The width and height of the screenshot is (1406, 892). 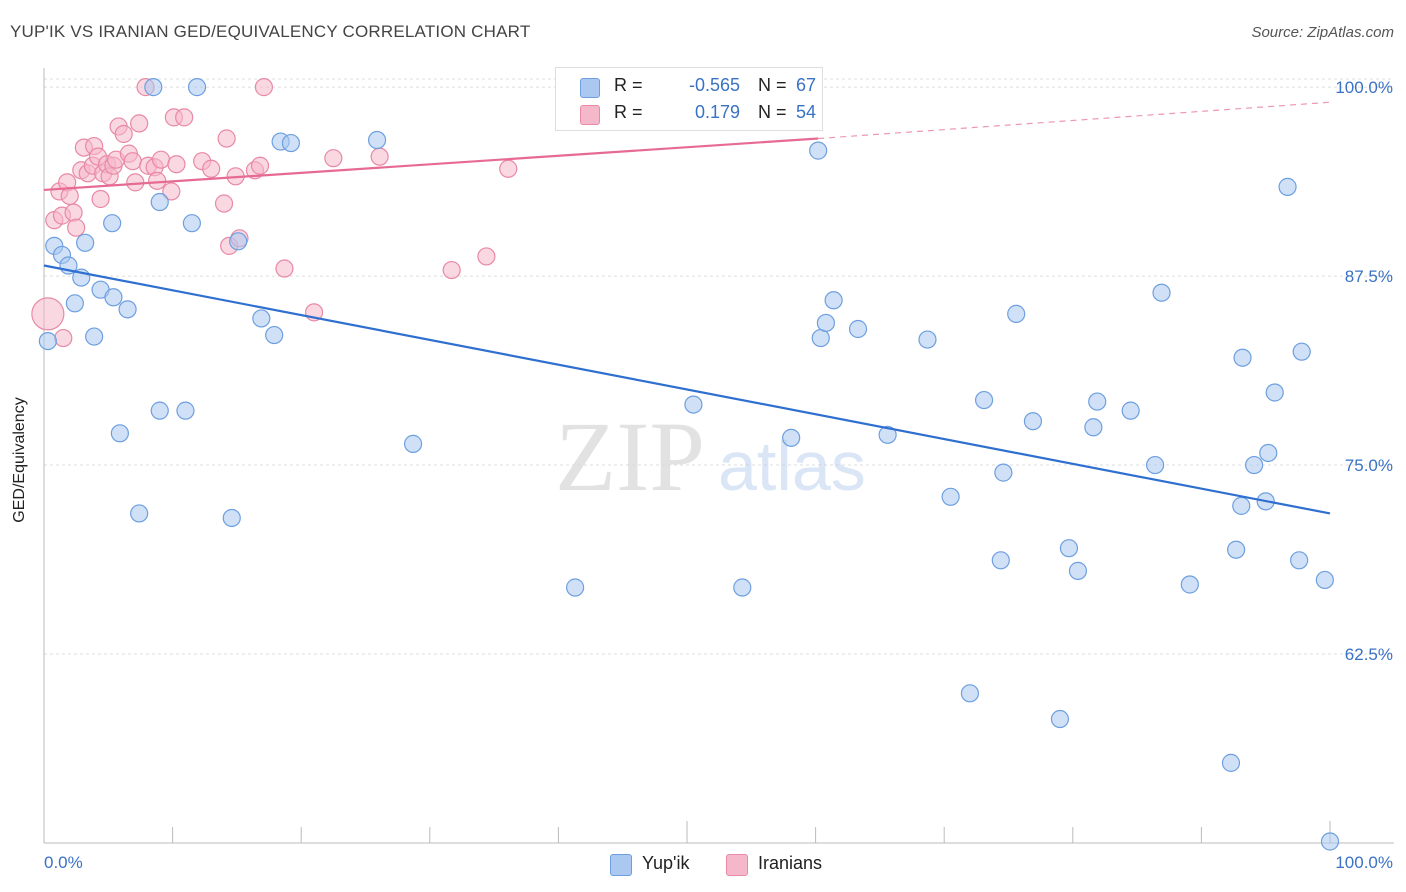 I want to click on y-tick-label: 75.0%, so click(x=1369, y=465).